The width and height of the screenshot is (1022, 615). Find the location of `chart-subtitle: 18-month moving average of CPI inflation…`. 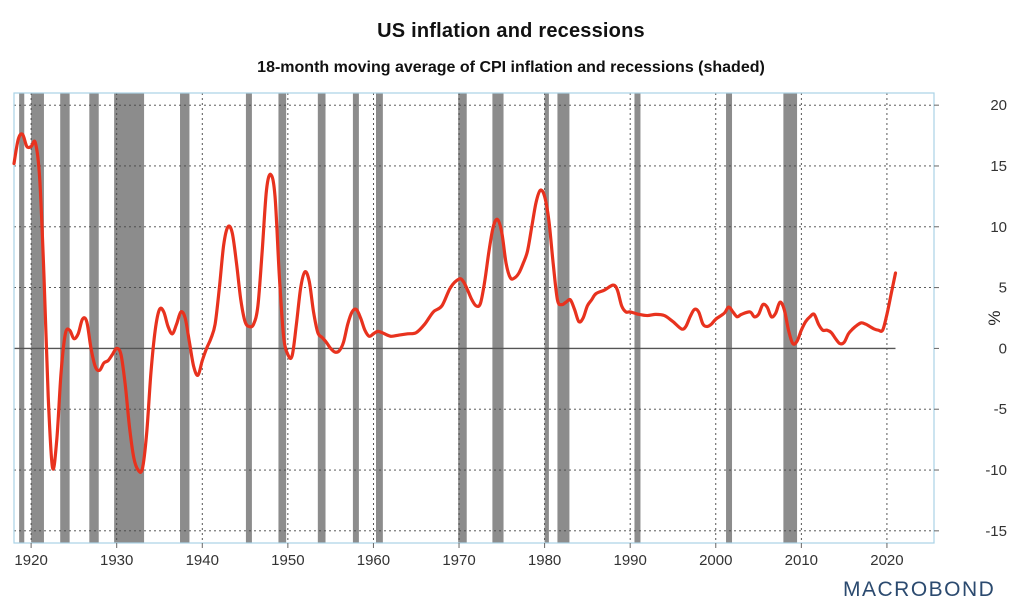

chart-subtitle: 18-month moving average of CPI inflation… is located at coordinates (511, 67).